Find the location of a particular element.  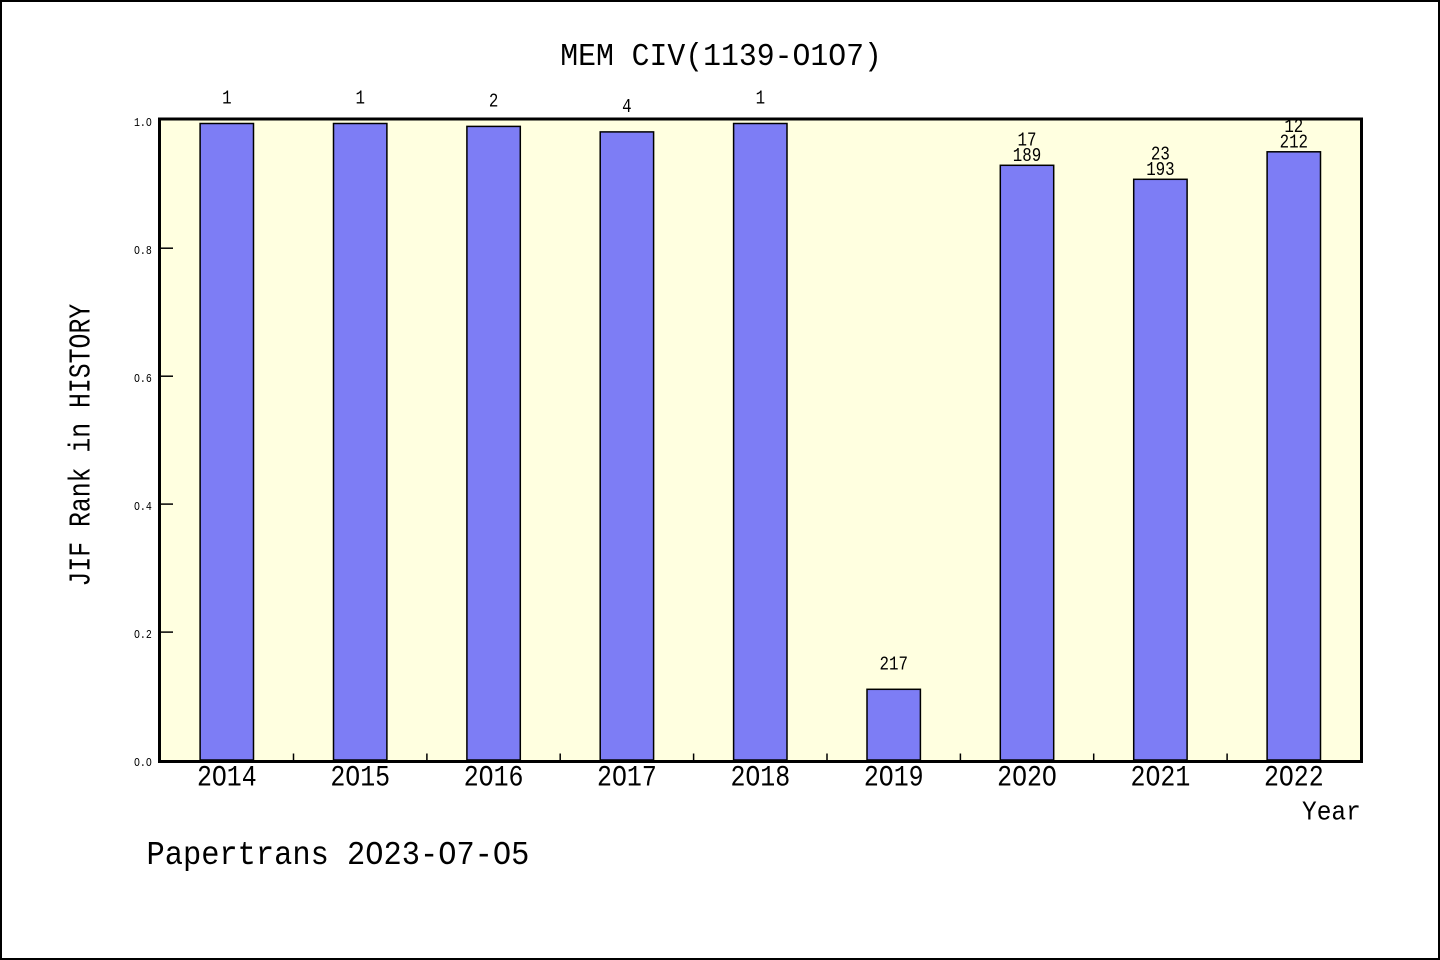

svg-text: O.2 is located at coordinates (143, 635).